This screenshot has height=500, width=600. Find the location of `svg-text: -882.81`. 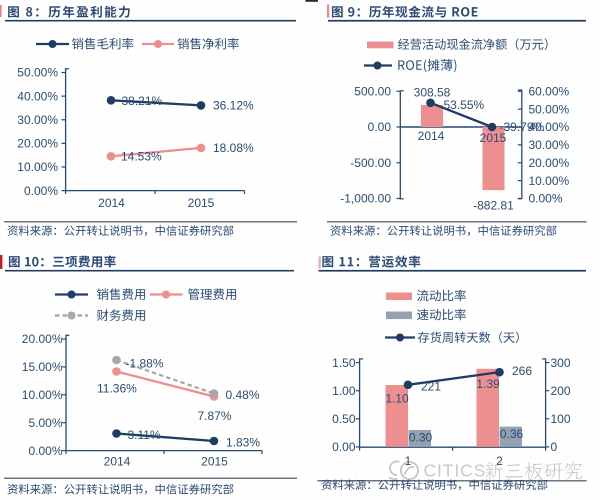

svg-text: -882.81 is located at coordinates (493, 206).